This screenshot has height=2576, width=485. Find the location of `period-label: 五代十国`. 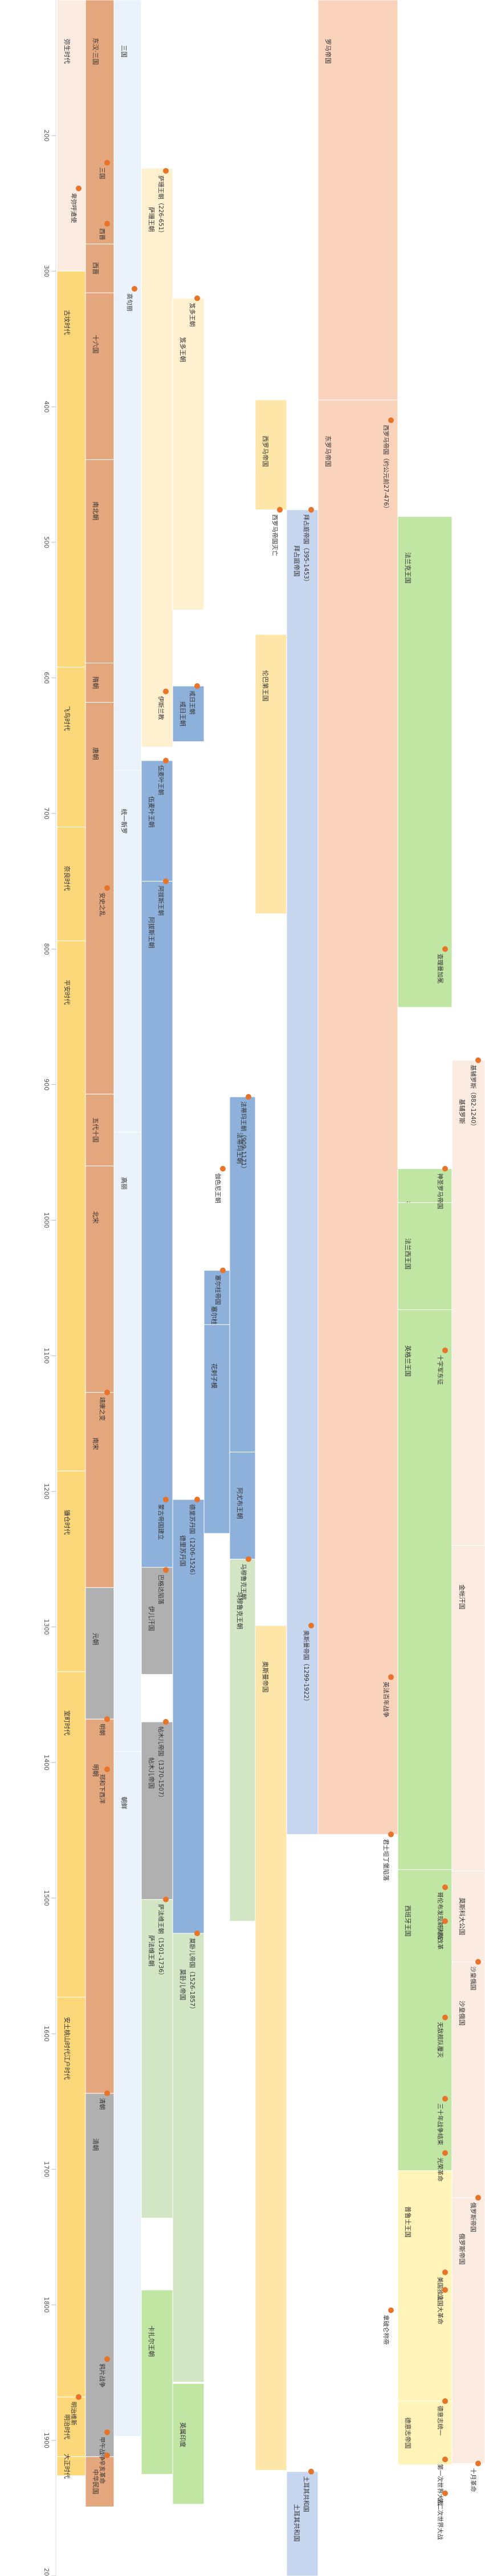

period-label: 五代十国 is located at coordinates (96, 1130).